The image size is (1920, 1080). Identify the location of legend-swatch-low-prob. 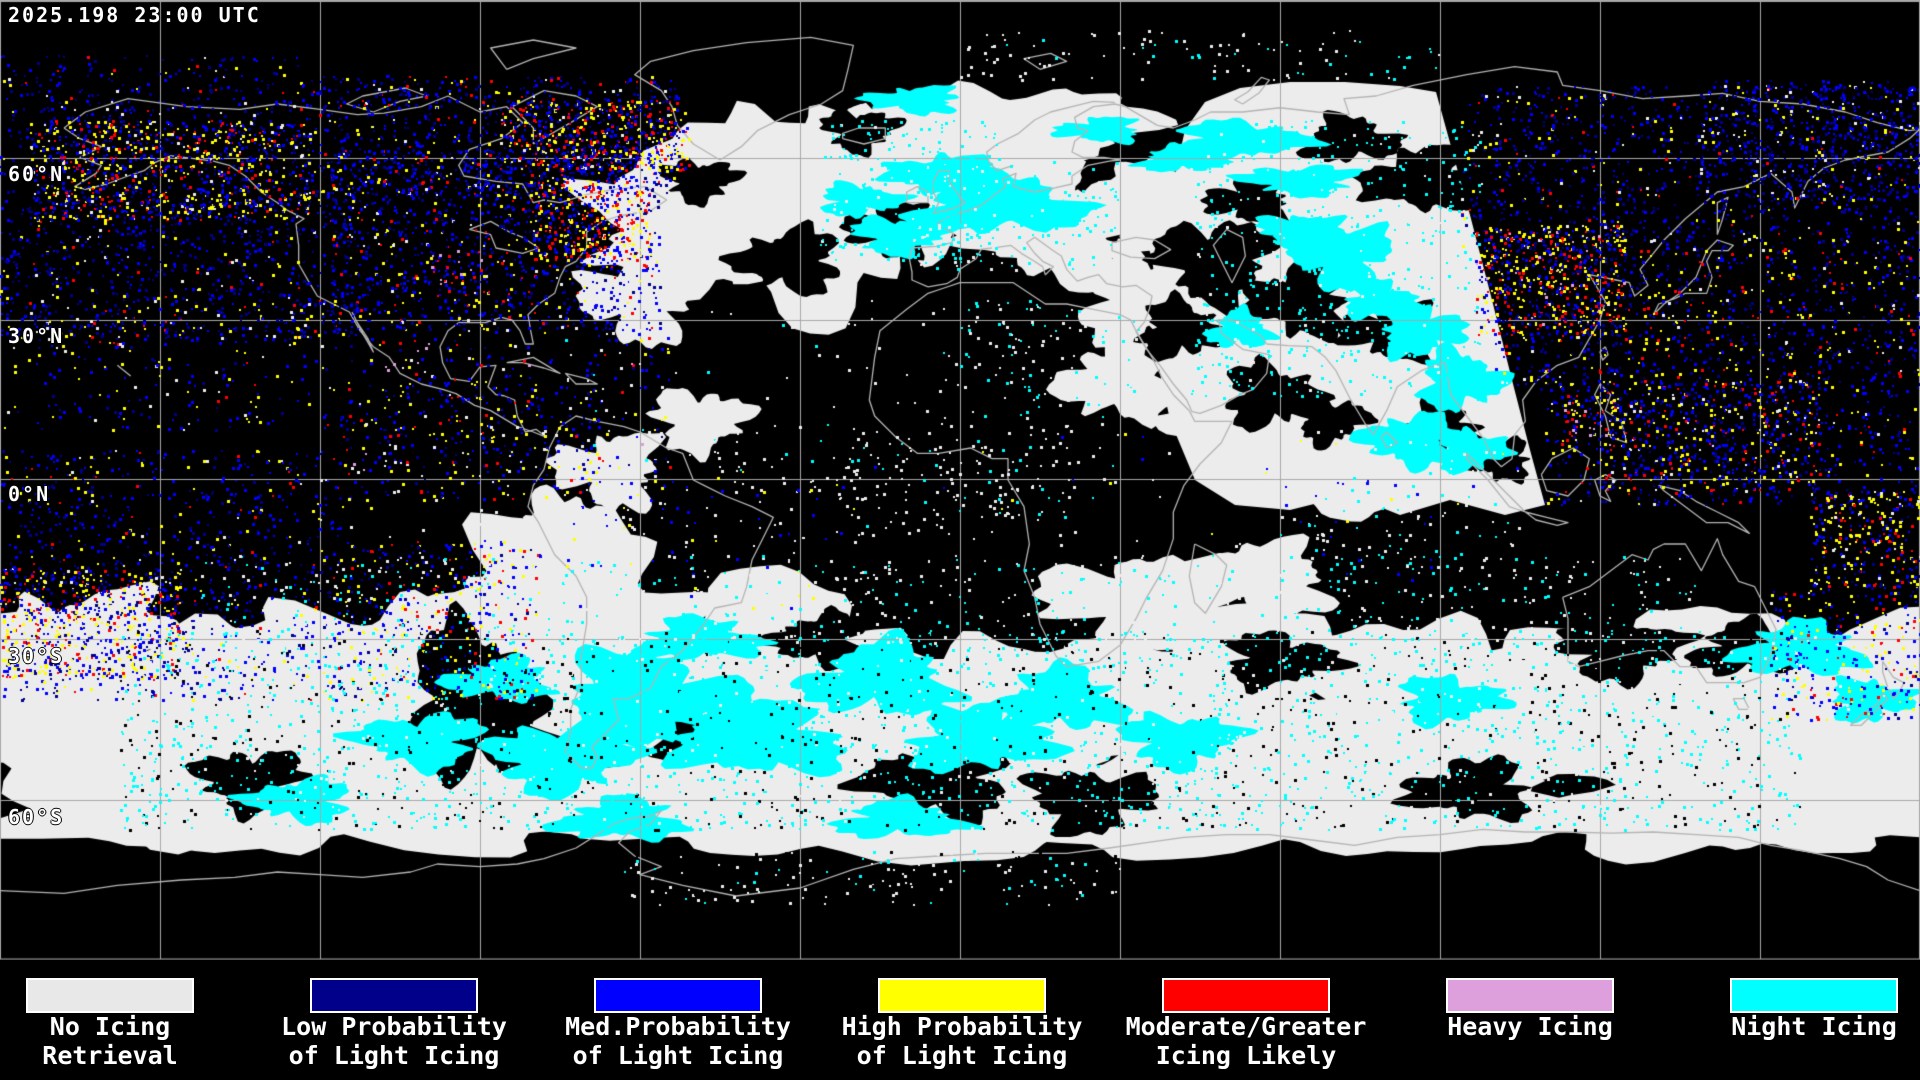
(394, 995).